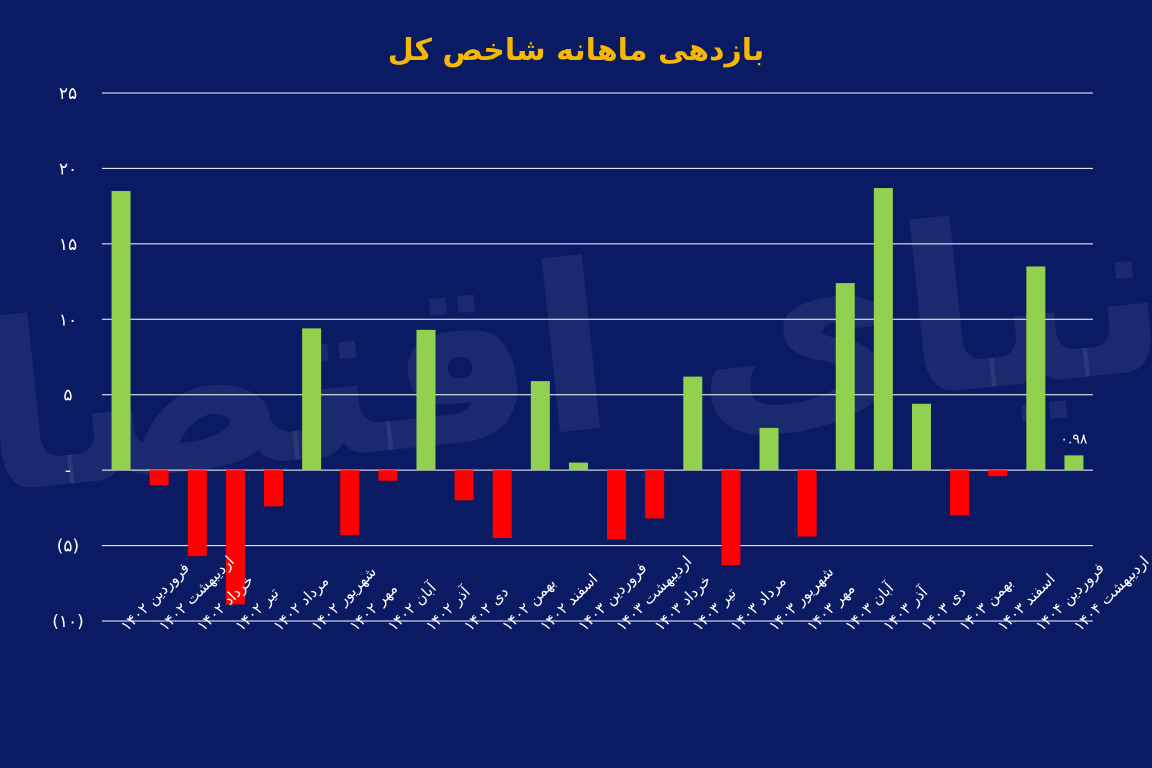  I want to click on data-label: ۰.۹۸, so click(1073, 439).